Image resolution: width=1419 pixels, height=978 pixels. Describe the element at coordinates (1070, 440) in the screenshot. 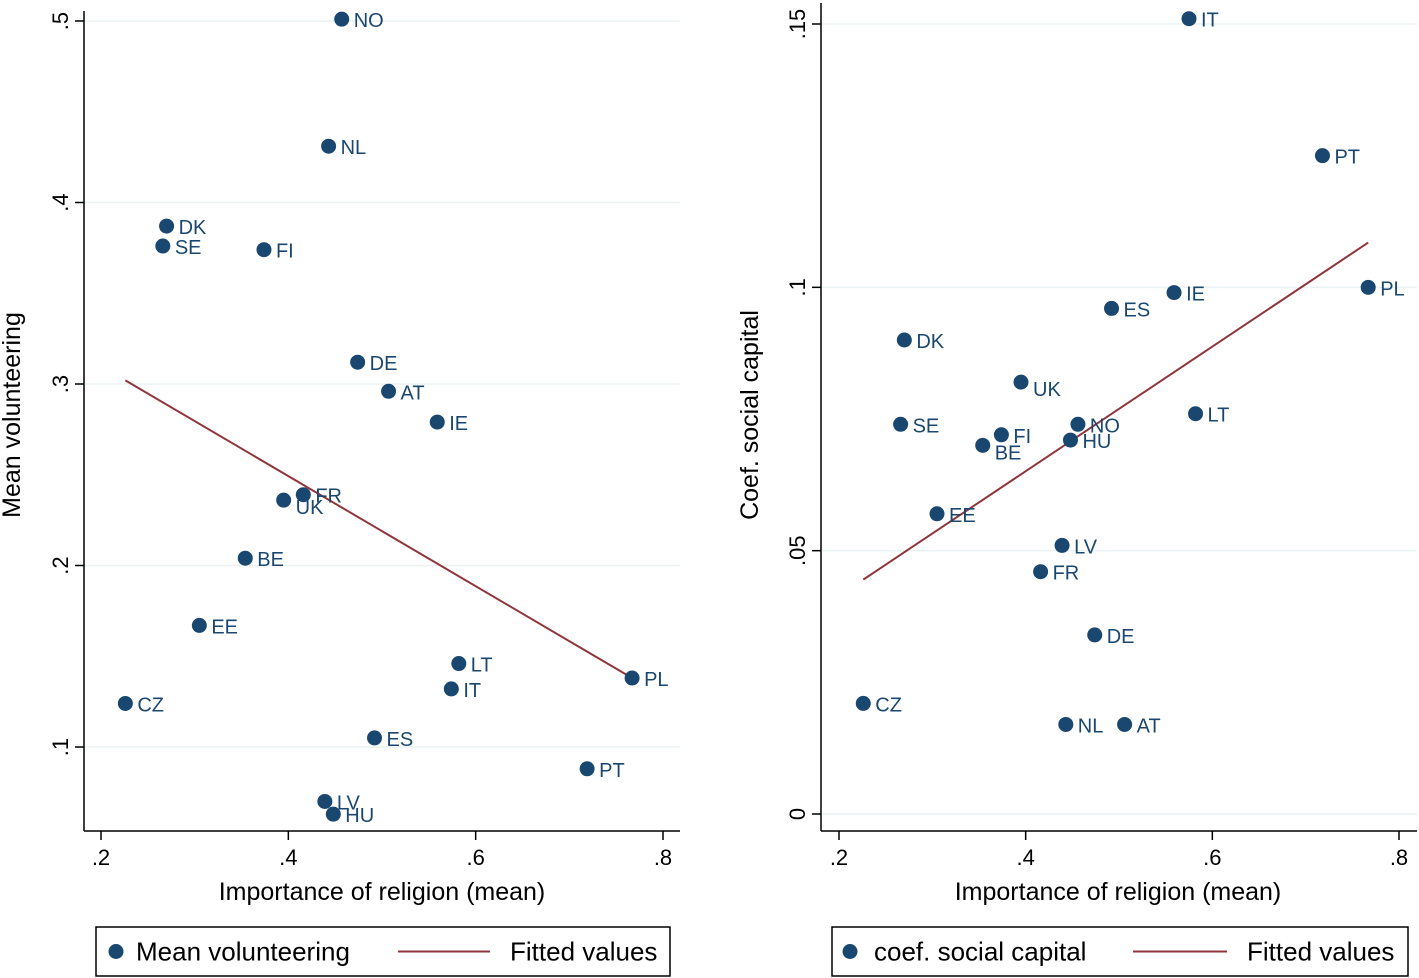

I see `data-point-hu` at that location.